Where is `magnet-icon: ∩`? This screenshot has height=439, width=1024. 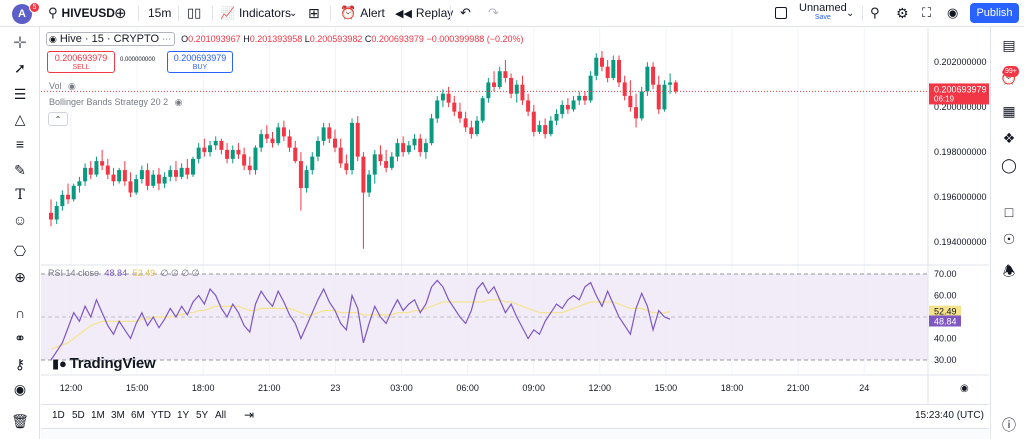 magnet-icon: ∩ is located at coordinates (20, 313).